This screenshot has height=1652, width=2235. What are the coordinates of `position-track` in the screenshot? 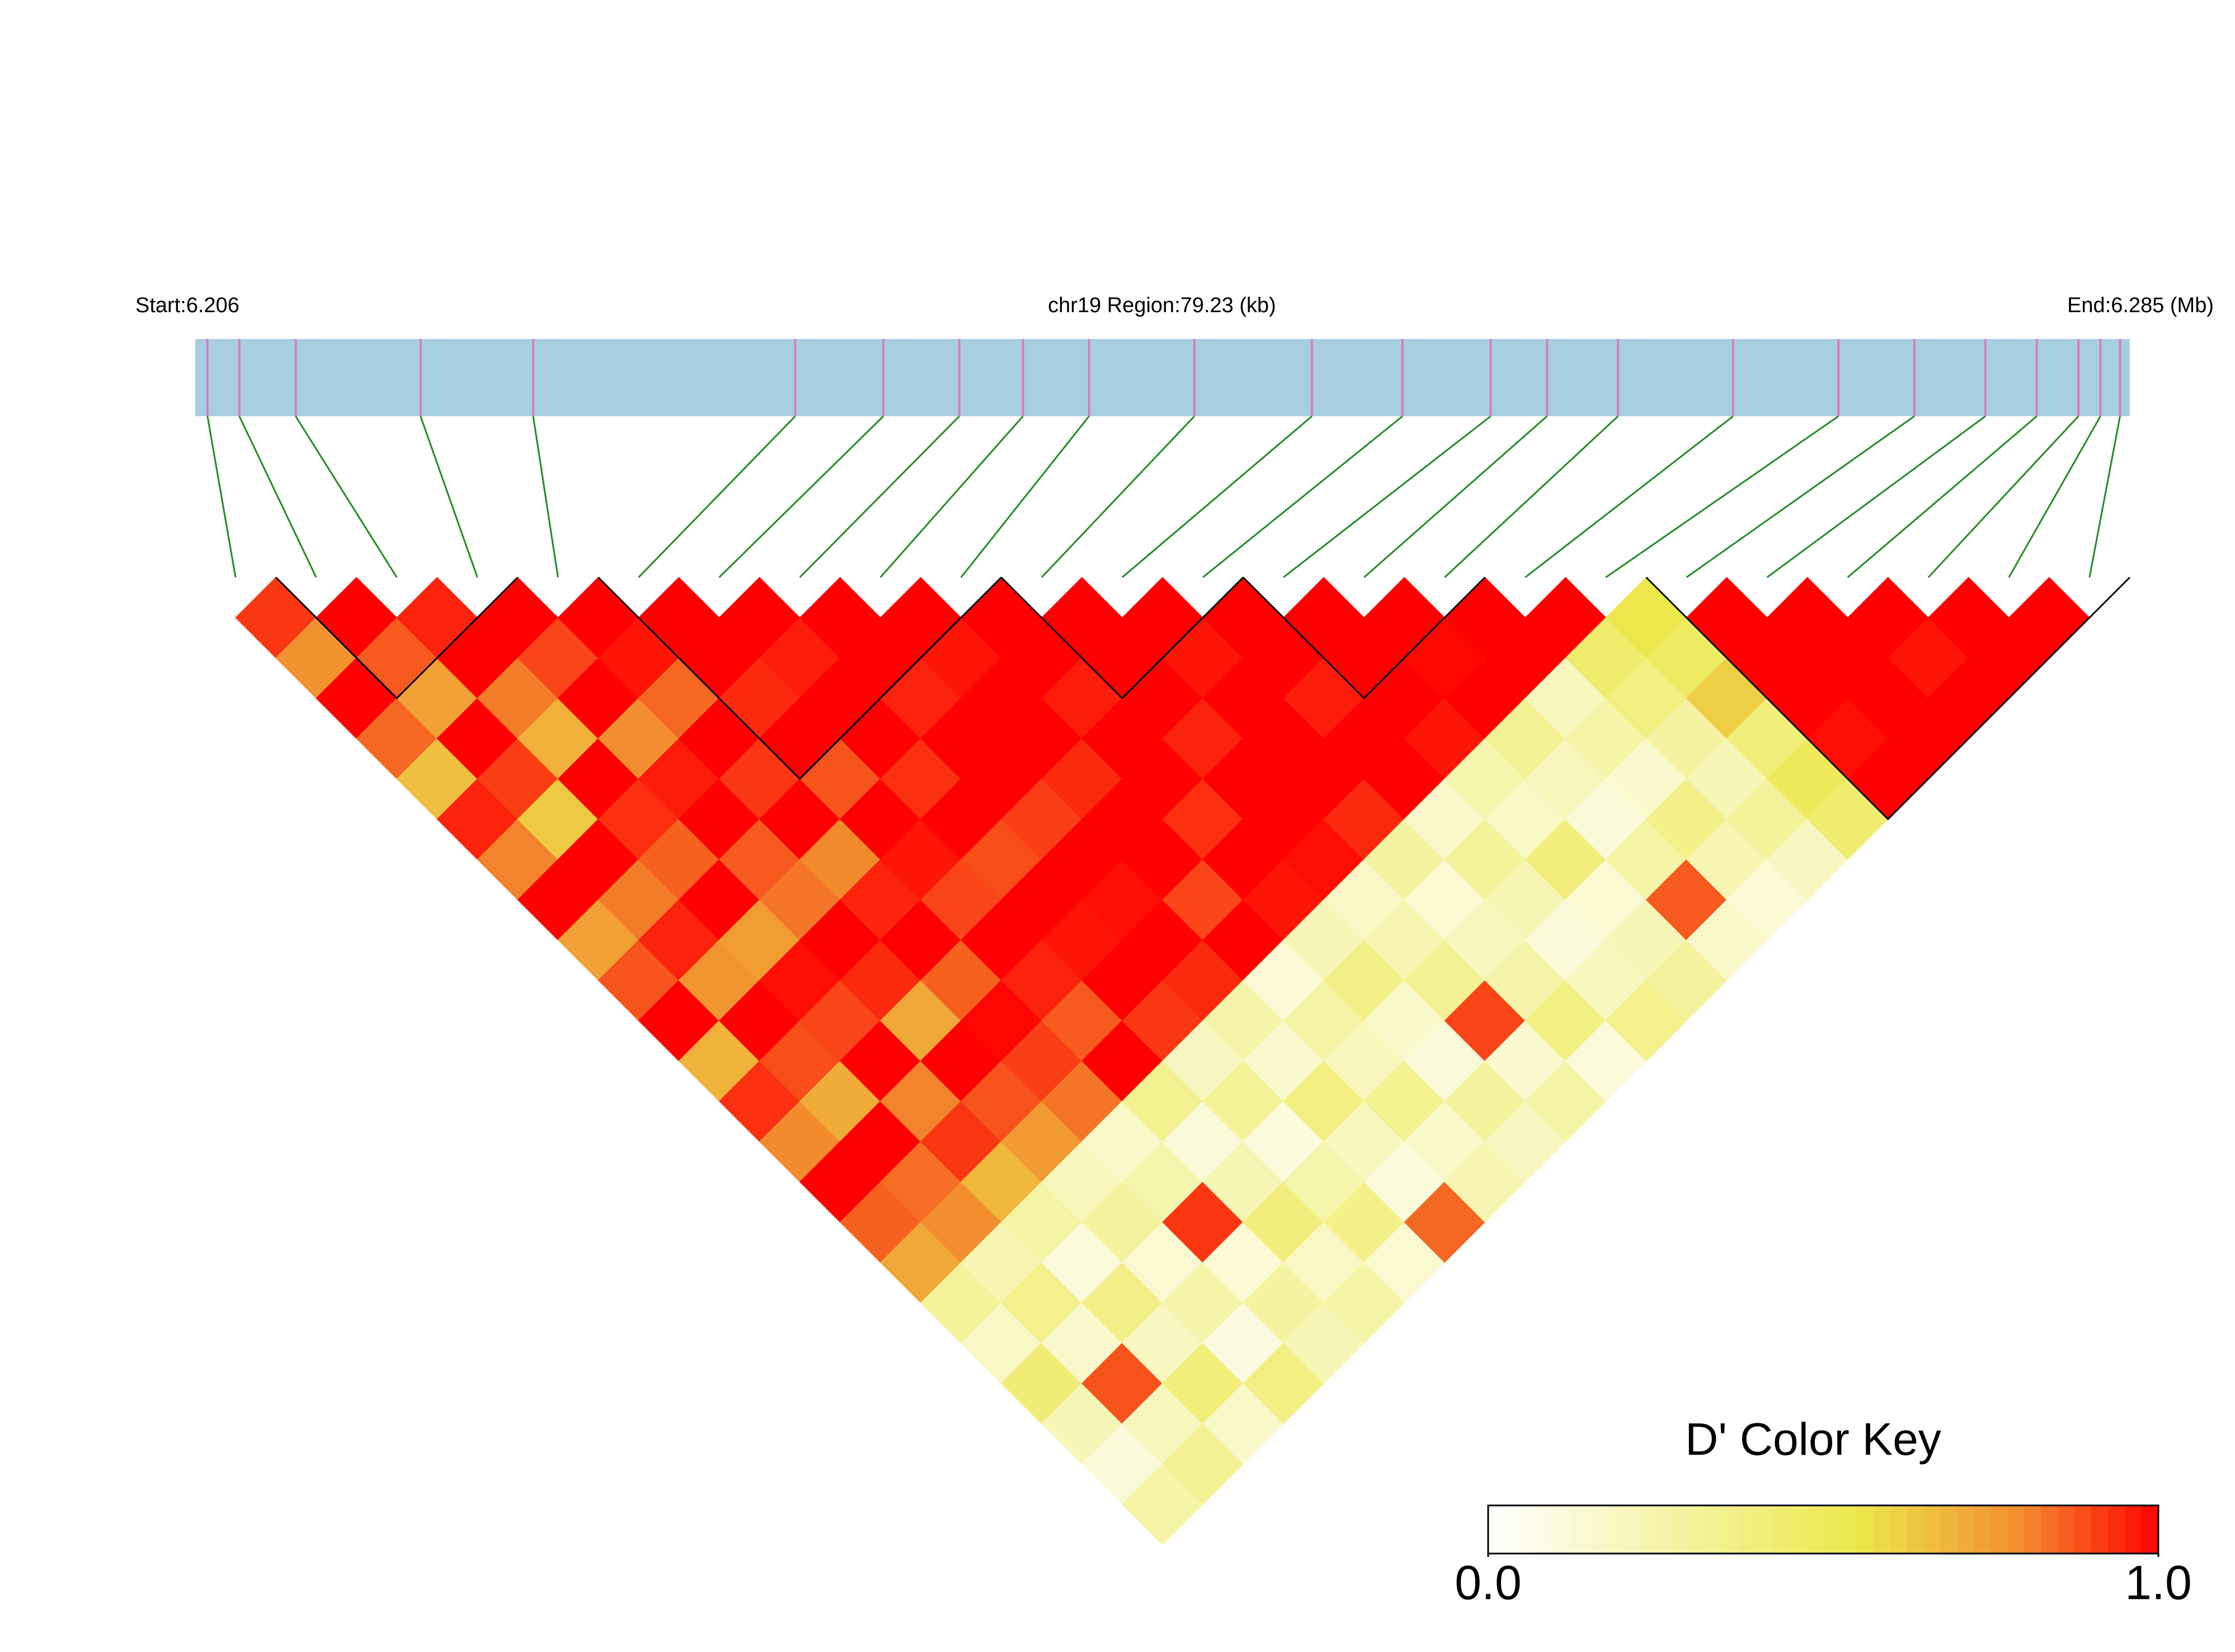 It's located at (1162, 377).